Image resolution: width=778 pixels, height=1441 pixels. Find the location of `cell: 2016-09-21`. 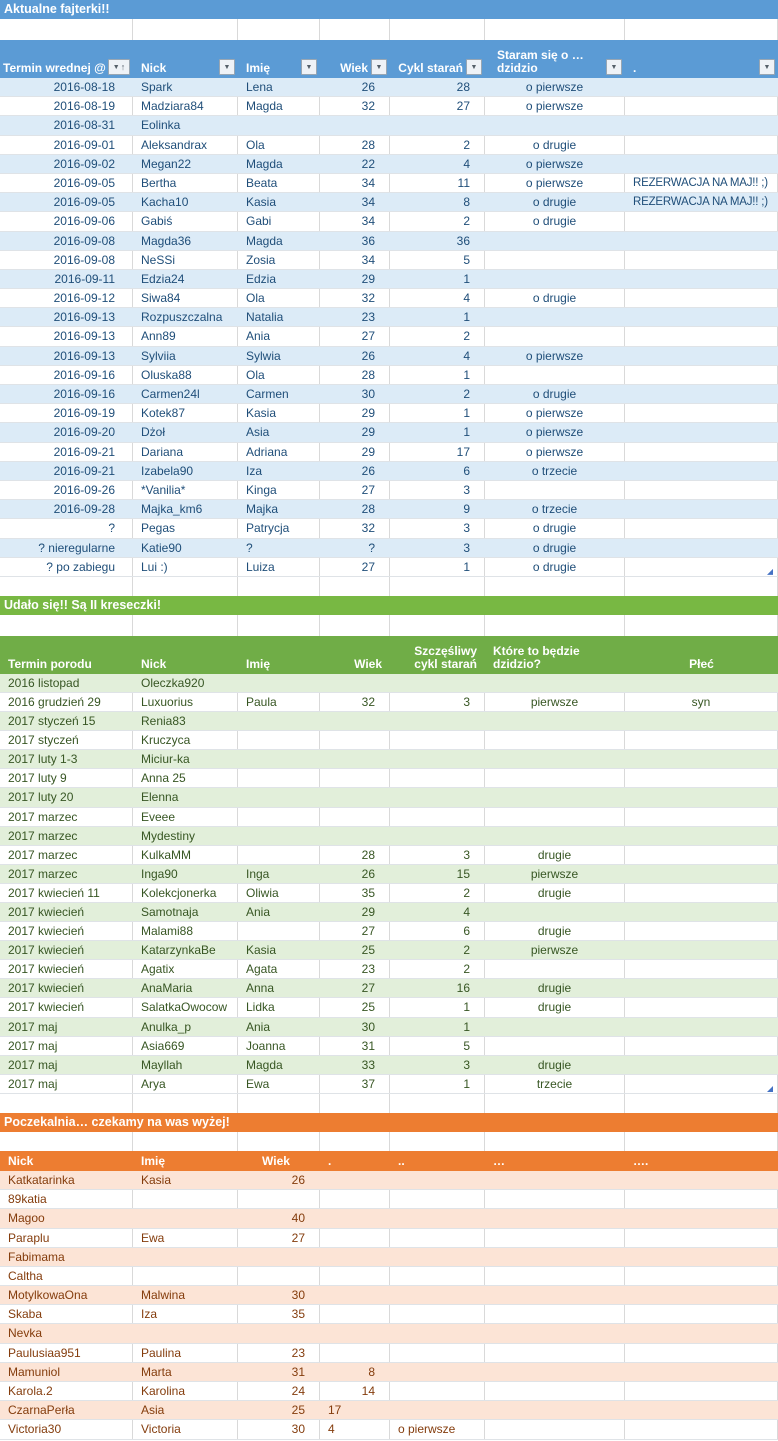

cell: 2016-09-21 is located at coordinates (84, 470).